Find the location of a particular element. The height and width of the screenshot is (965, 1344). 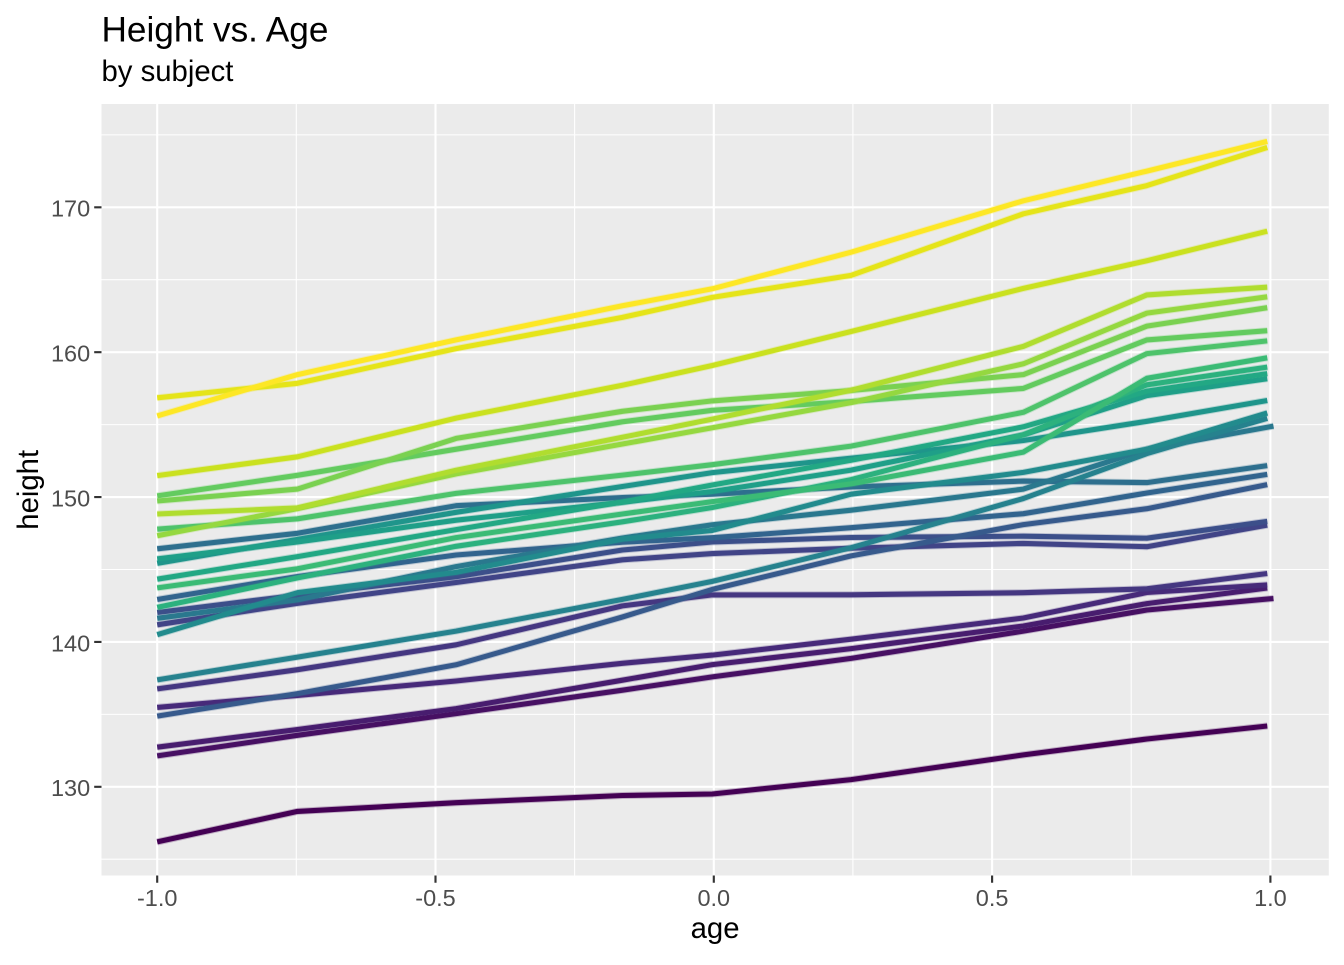

svg-text: 130 is located at coordinates (70, 788).